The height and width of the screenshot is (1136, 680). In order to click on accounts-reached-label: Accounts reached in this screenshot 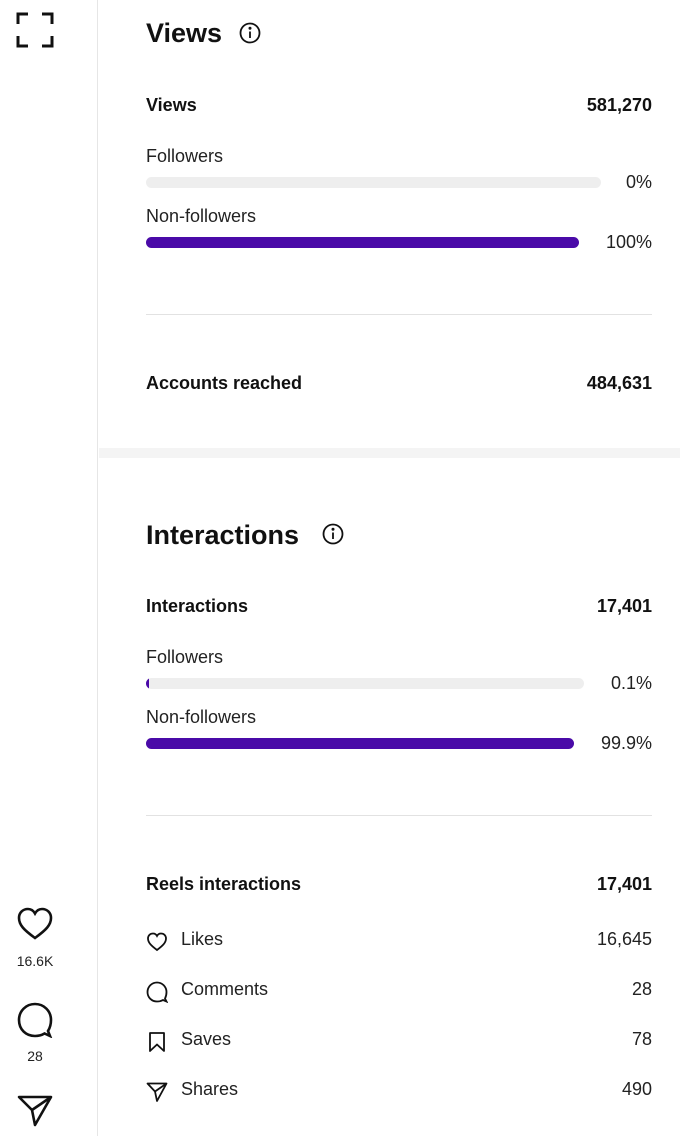, I will do `click(224, 383)`.